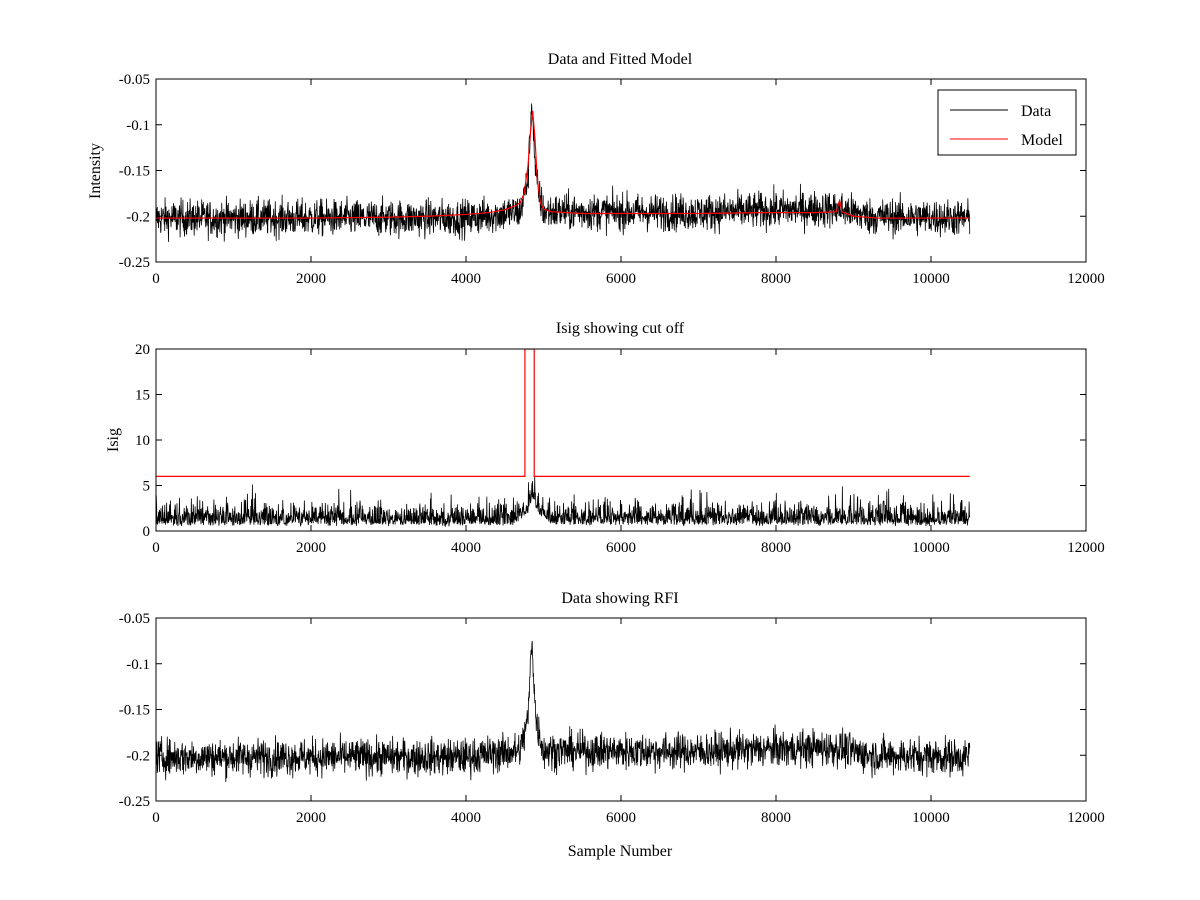 The image size is (1200, 900). I want to click on series-1-line, so click(563, 413).